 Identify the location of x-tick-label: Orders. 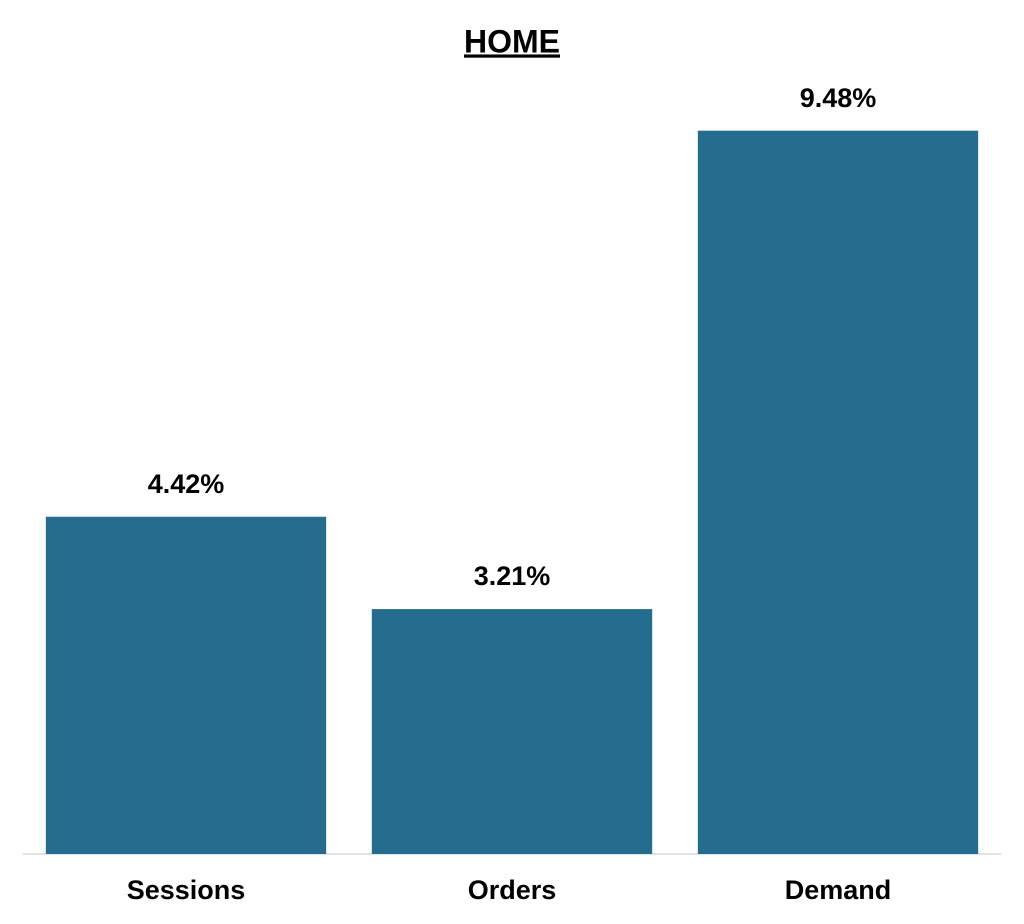
(512, 890).